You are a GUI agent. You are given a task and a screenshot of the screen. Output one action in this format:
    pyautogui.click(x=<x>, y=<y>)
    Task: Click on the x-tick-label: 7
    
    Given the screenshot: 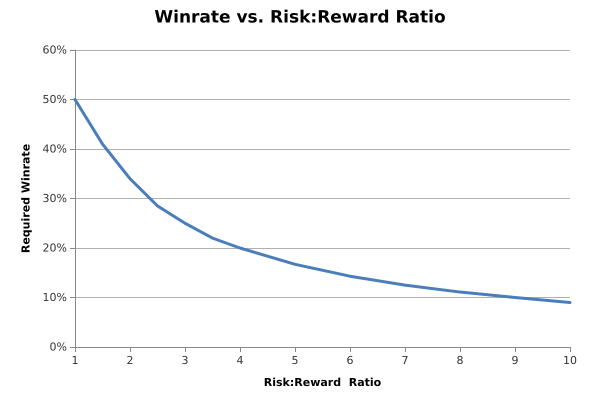 What is the action you would take?
    pyautogui.click(x=405, y=360)
    